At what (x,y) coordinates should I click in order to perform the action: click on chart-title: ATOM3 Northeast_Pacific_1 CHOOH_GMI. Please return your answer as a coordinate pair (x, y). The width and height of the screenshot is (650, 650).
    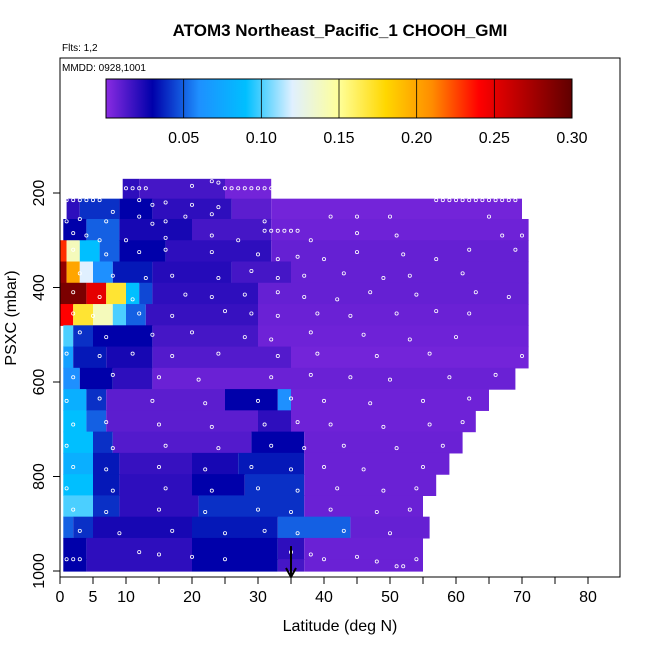
    Looking at the image, I should click on (340, 30).